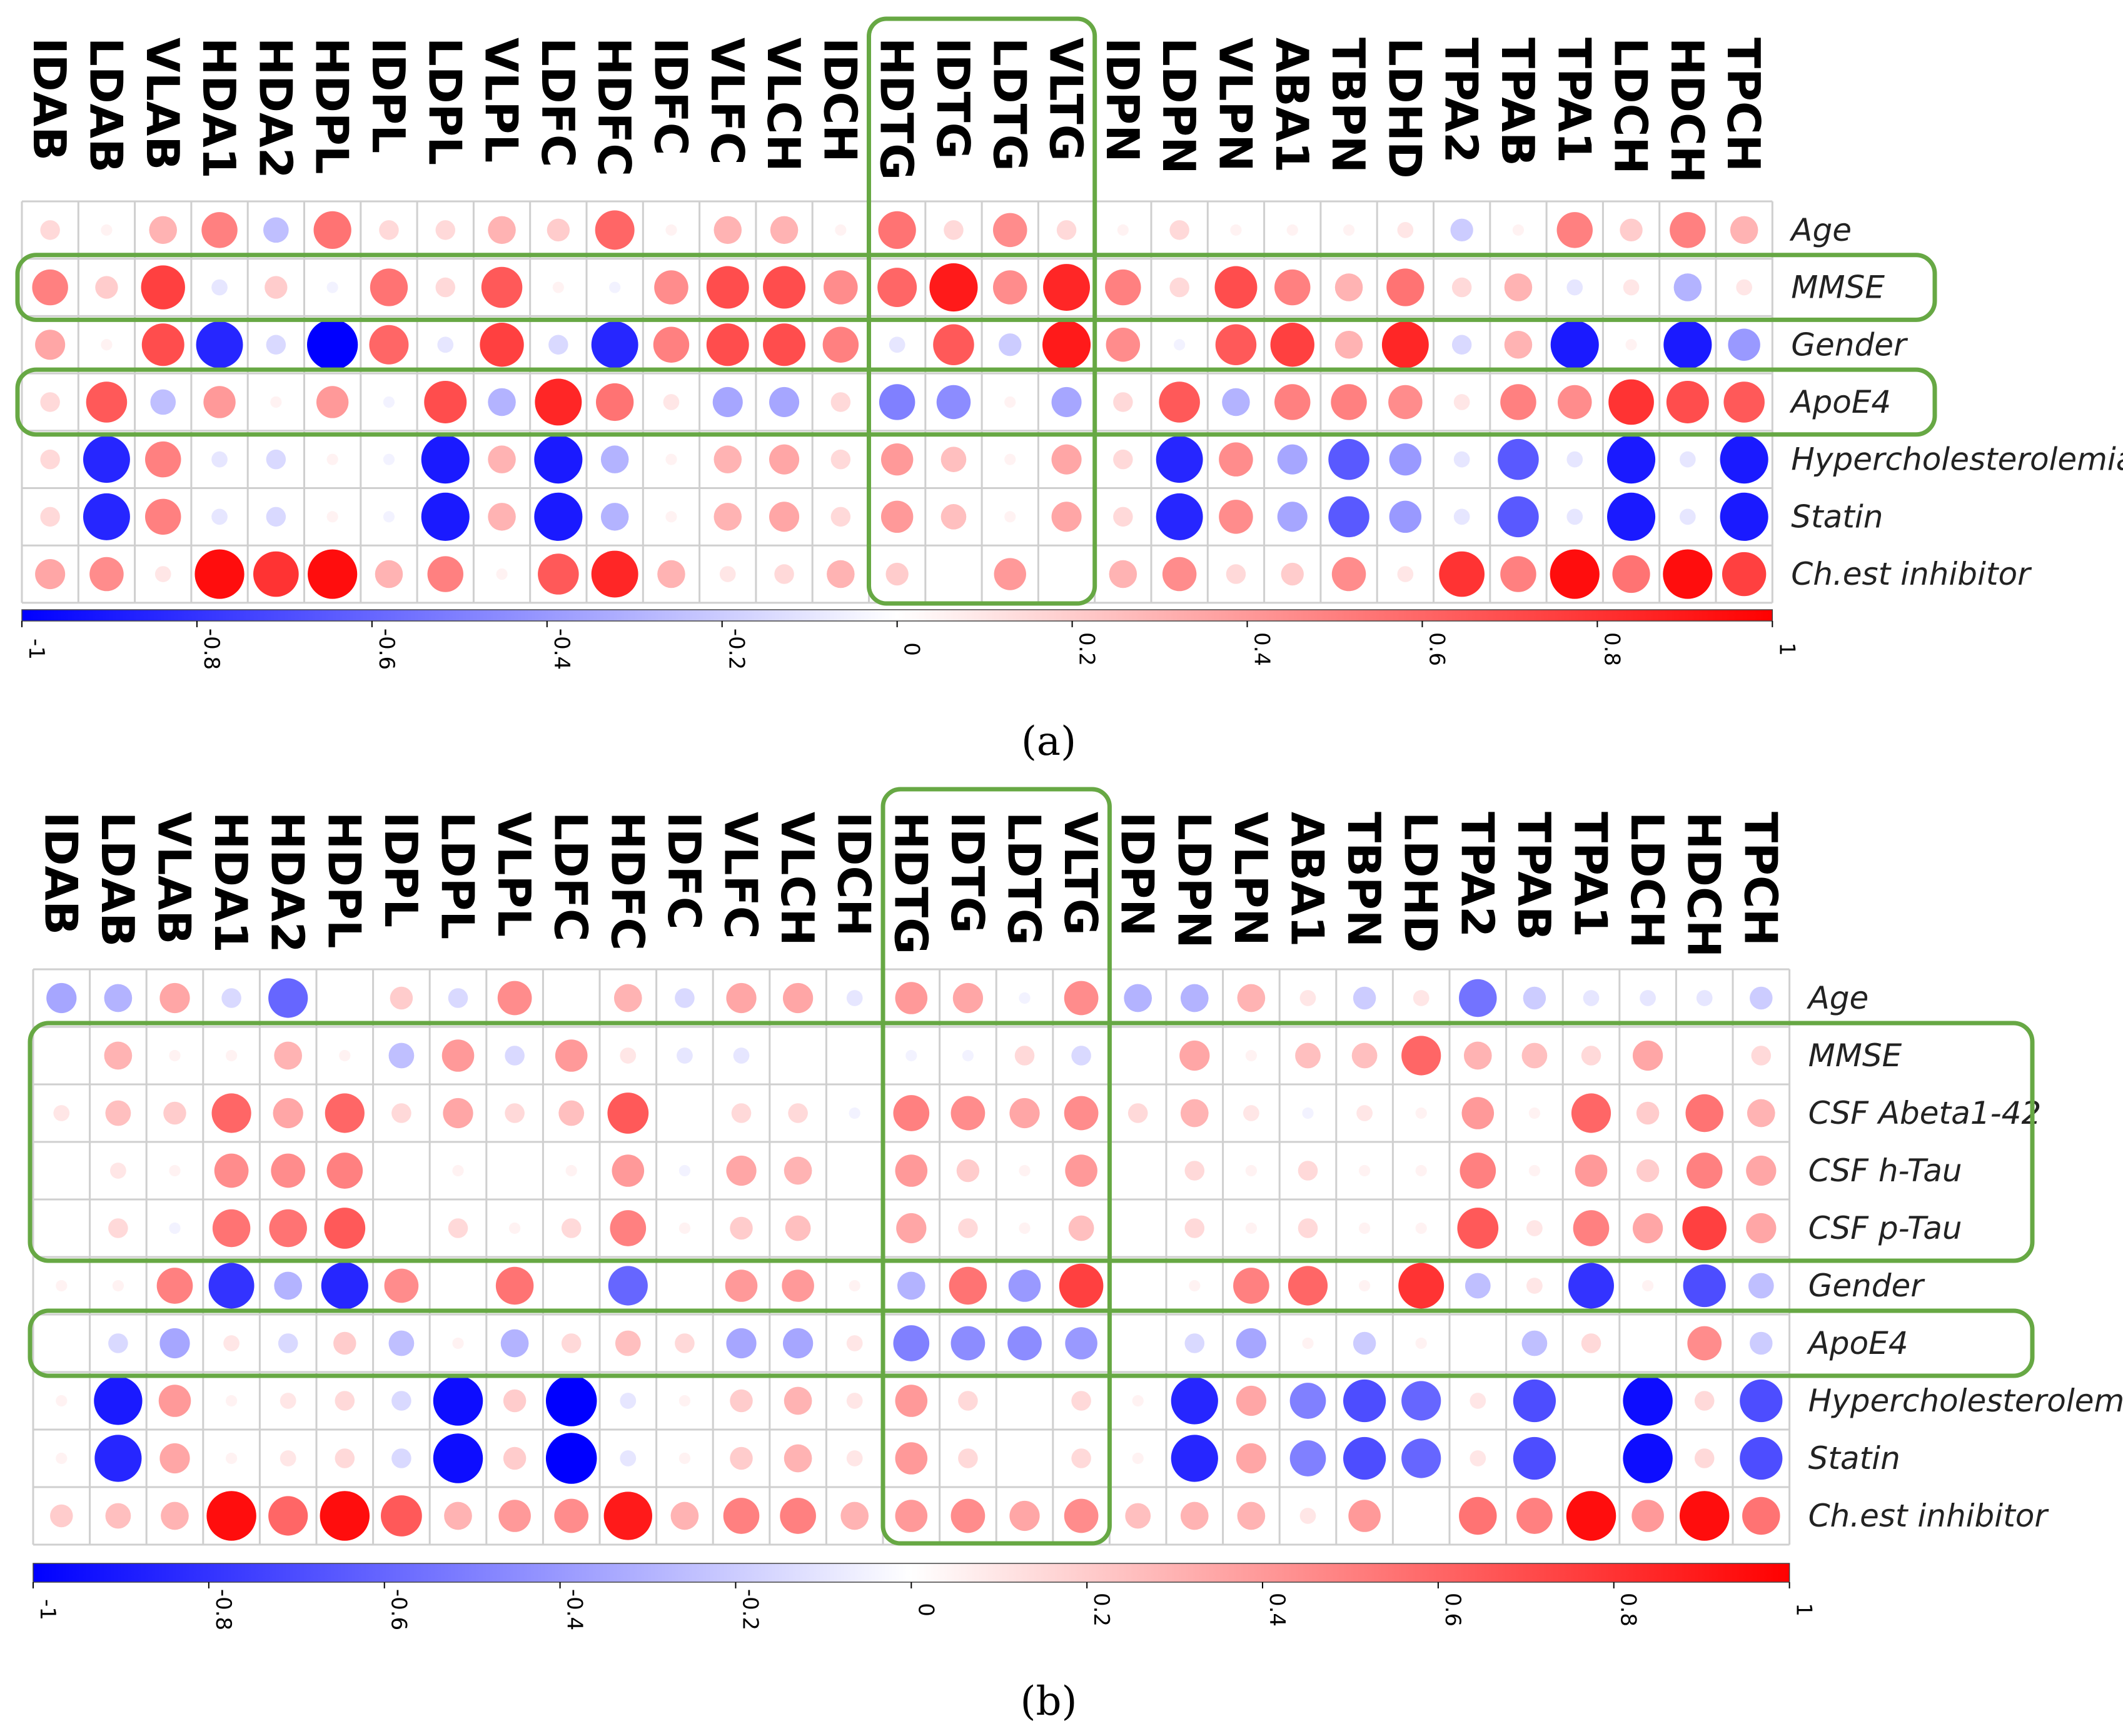 This screenshot has height=1736, width=2123. Describe the element at coordinates (1929, 1516) in the screenshot. I see `row-label: Ch.est inhibitor` at that location.